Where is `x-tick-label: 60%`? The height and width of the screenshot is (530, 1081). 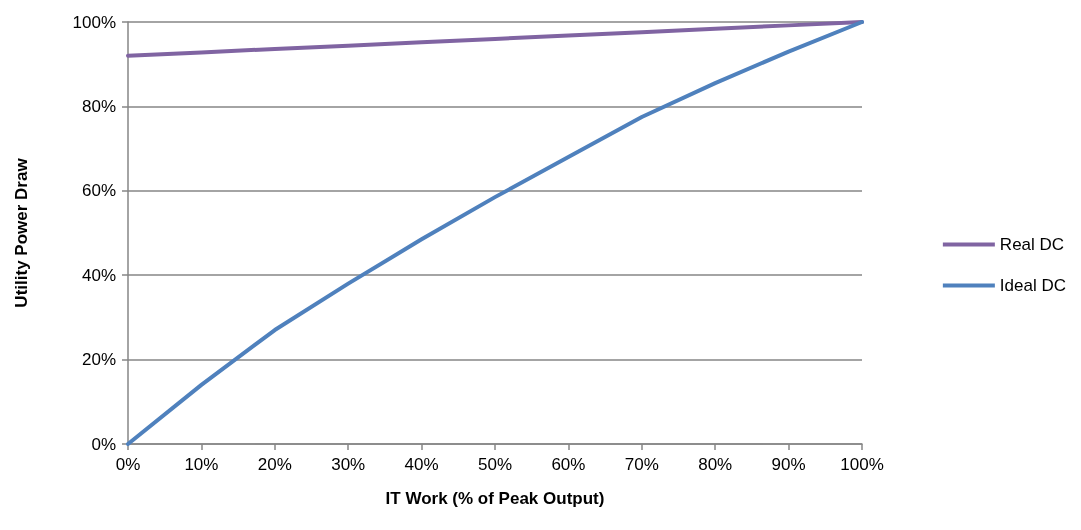
x-tick-label: 60% is located at coordinates (568, 464).